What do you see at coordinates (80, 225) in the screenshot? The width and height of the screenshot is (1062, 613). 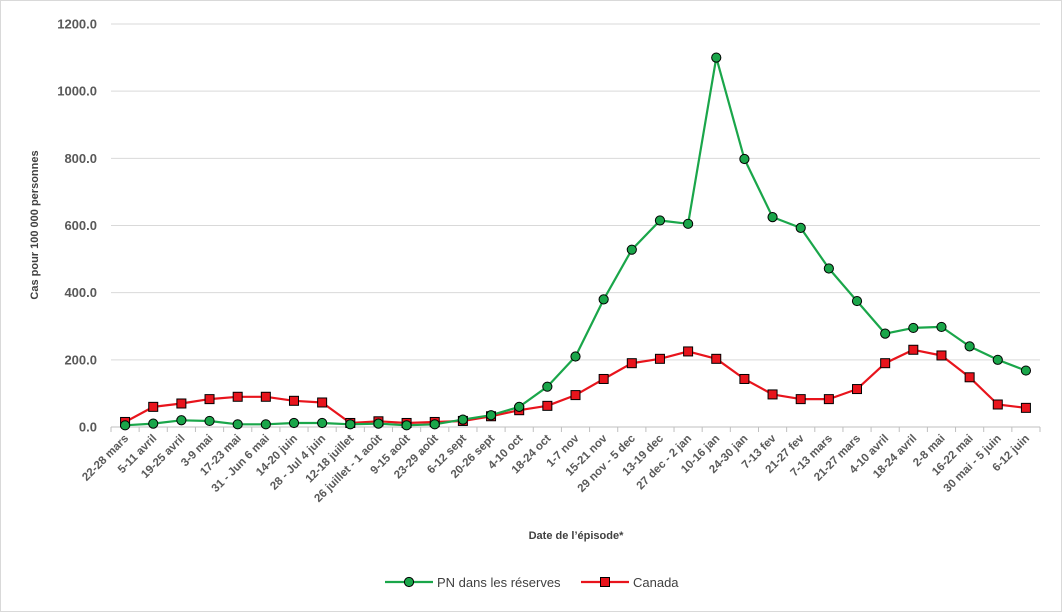 I see `y-tick-label: 600.0` at bounding box center [80, 225].